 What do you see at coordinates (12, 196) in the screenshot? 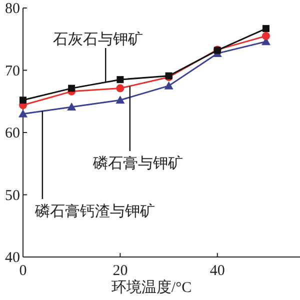
I see `y-tick-label: 50` at bounding box center [12, 196].